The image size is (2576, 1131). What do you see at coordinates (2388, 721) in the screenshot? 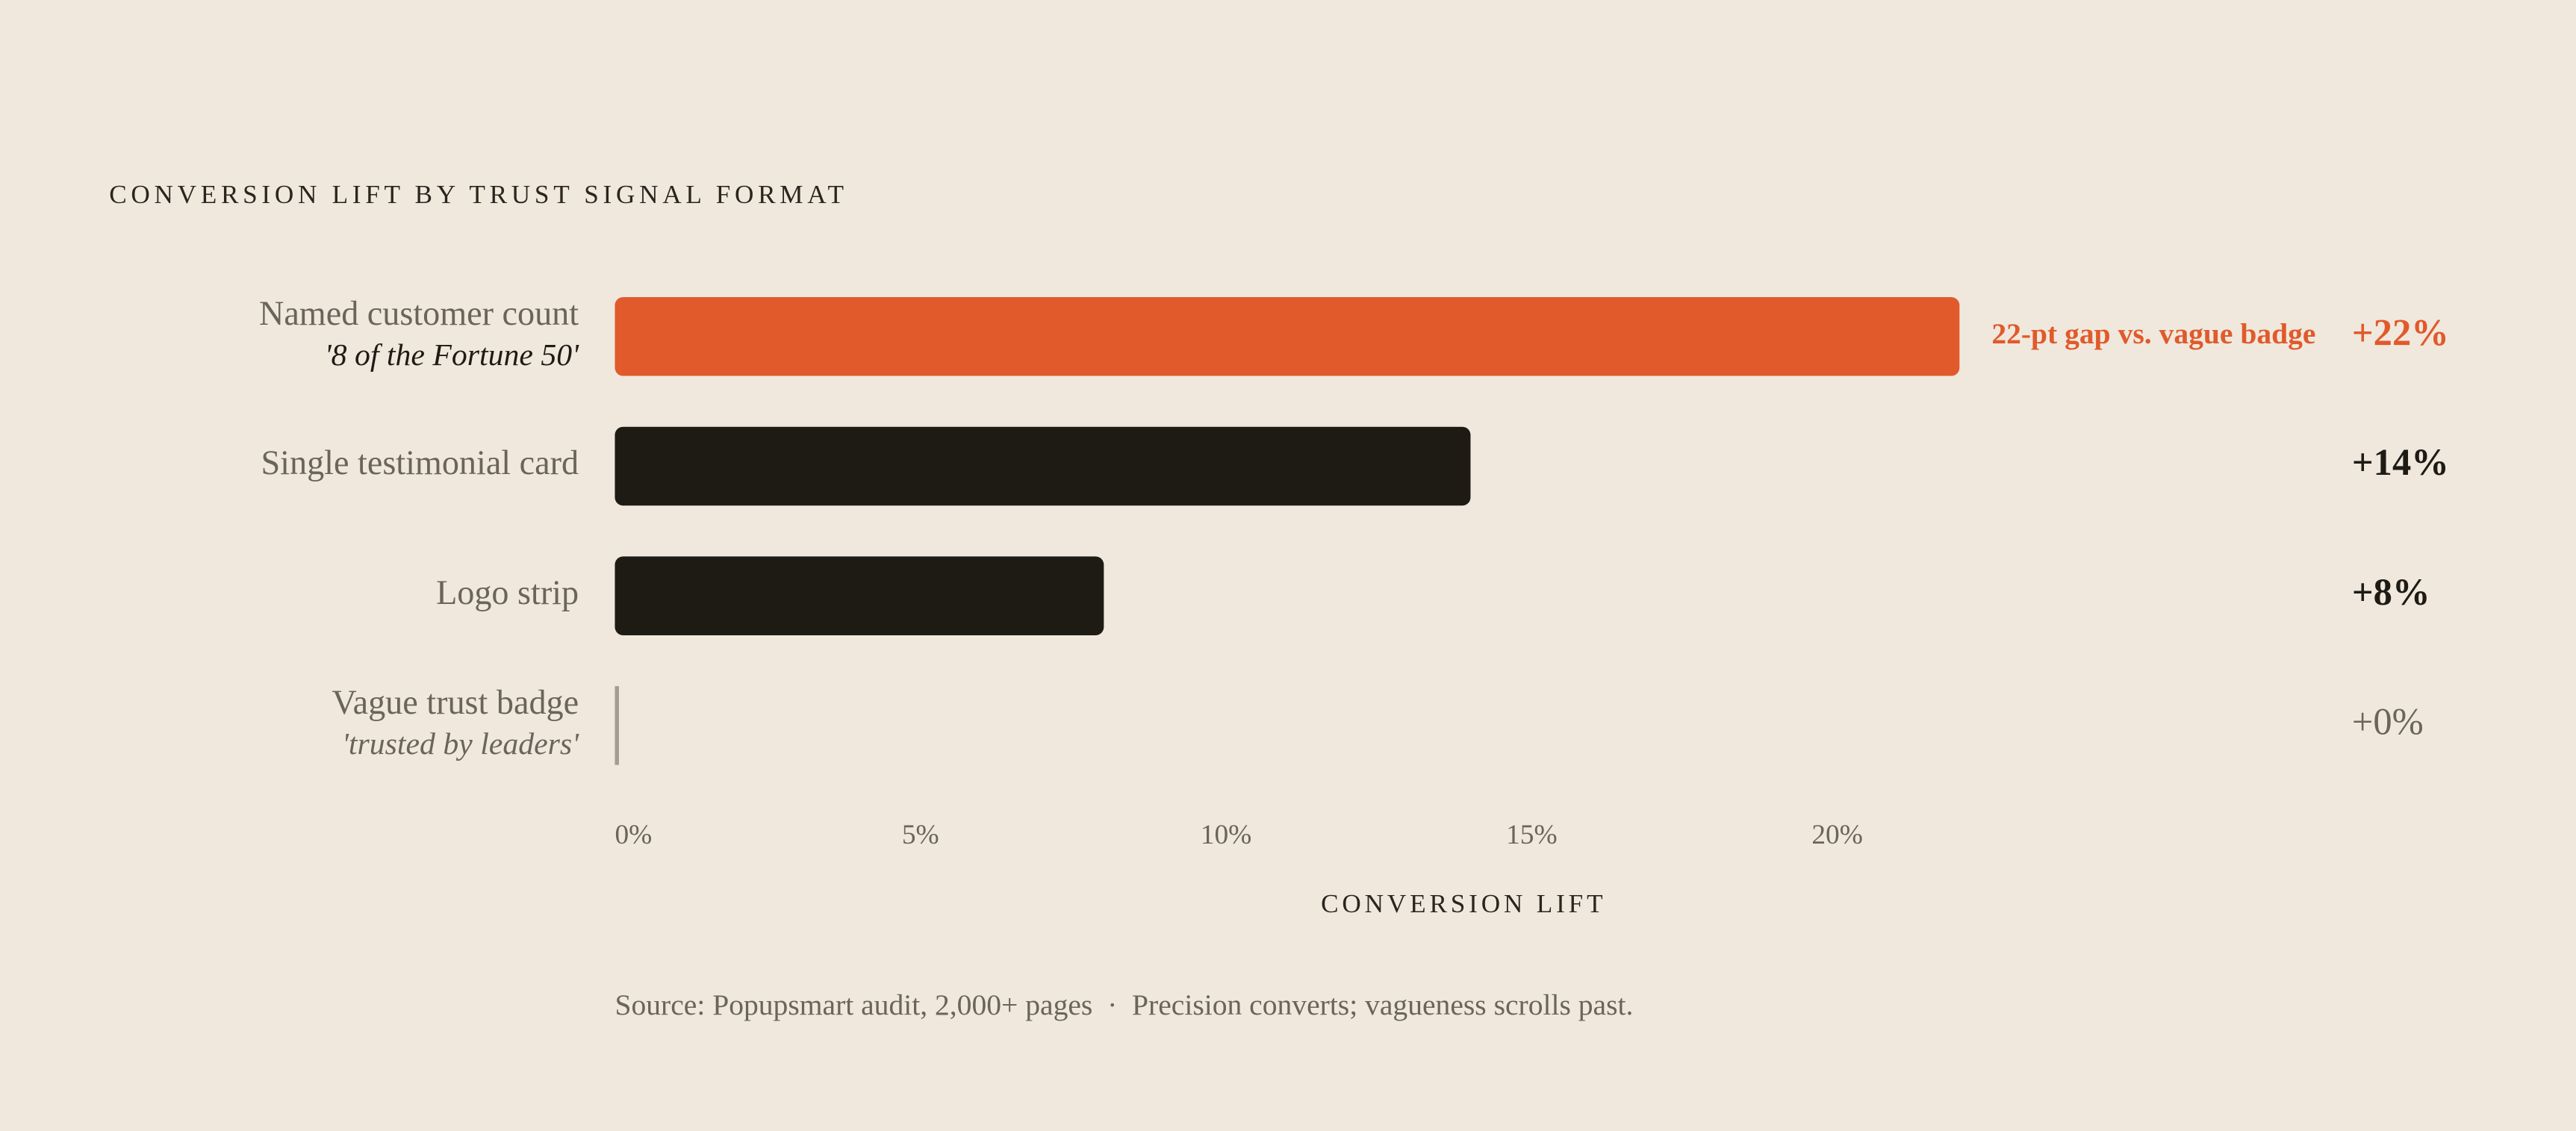
I see `value-label: +0%` at bounding box center [2388, 721].